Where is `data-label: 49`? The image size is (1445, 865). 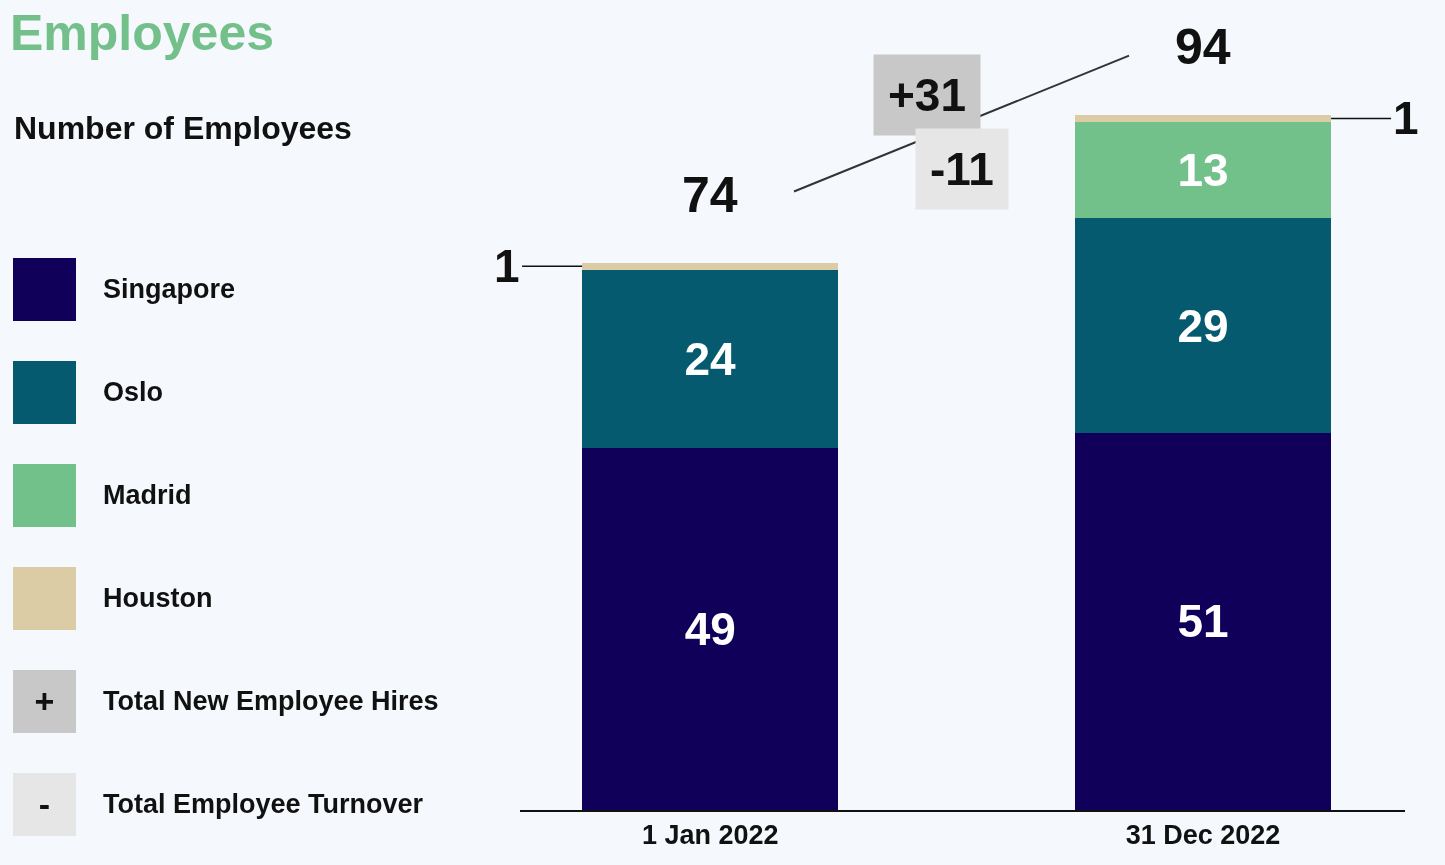
data-label: 49 is located at coordinates (710, 628).